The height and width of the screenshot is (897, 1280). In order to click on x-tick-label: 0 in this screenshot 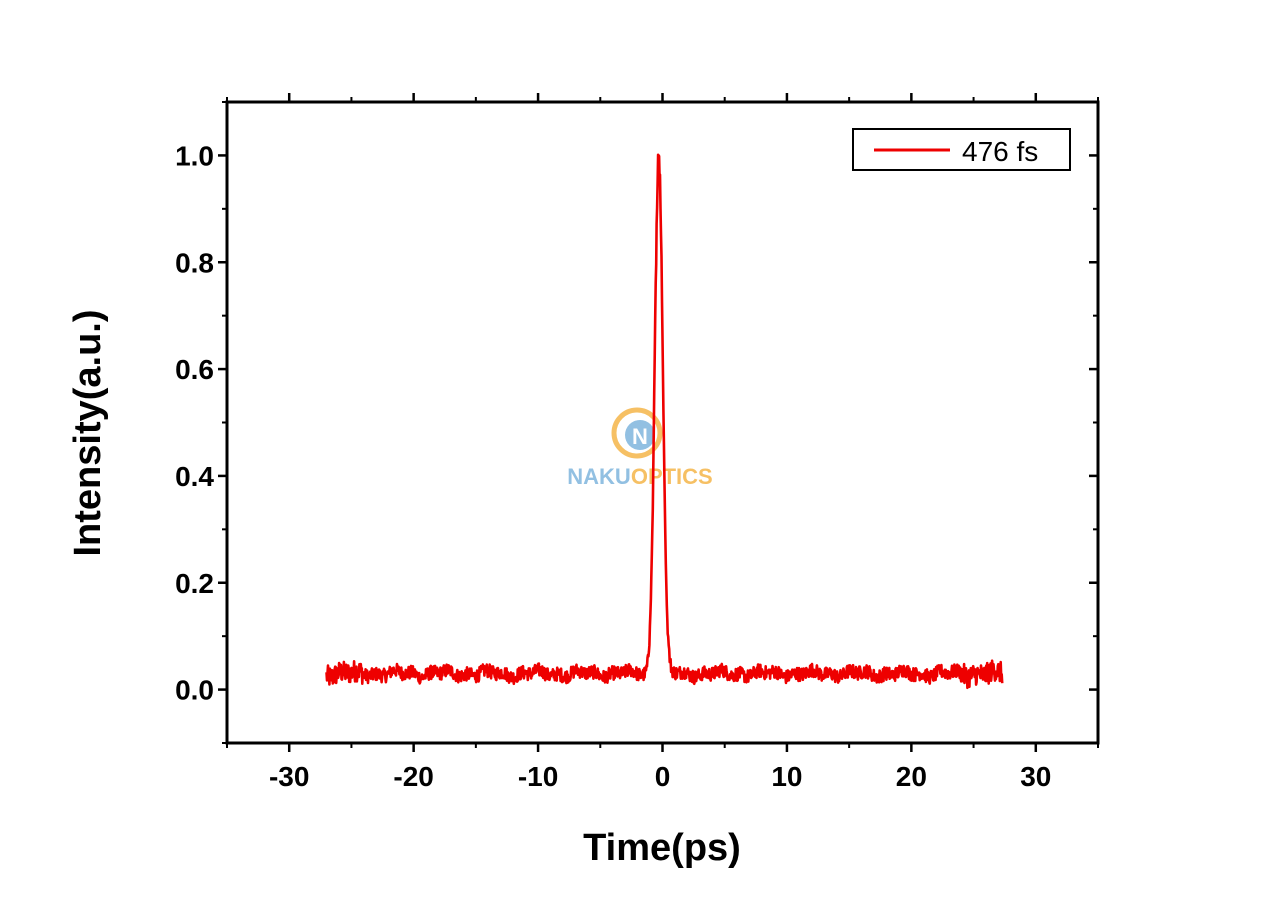, I will do `click(663, 776)`.